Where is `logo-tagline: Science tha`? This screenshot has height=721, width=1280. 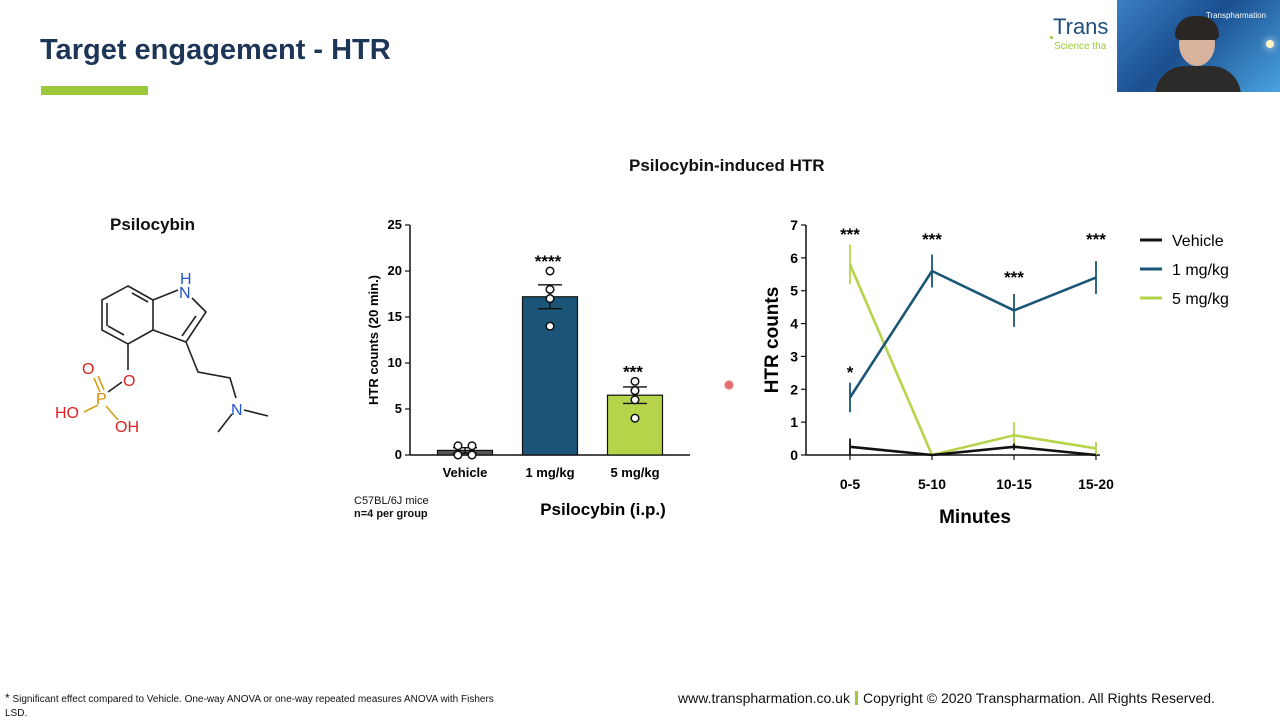 logo-tagline: Science tha is located at coordinates (1080, 46).